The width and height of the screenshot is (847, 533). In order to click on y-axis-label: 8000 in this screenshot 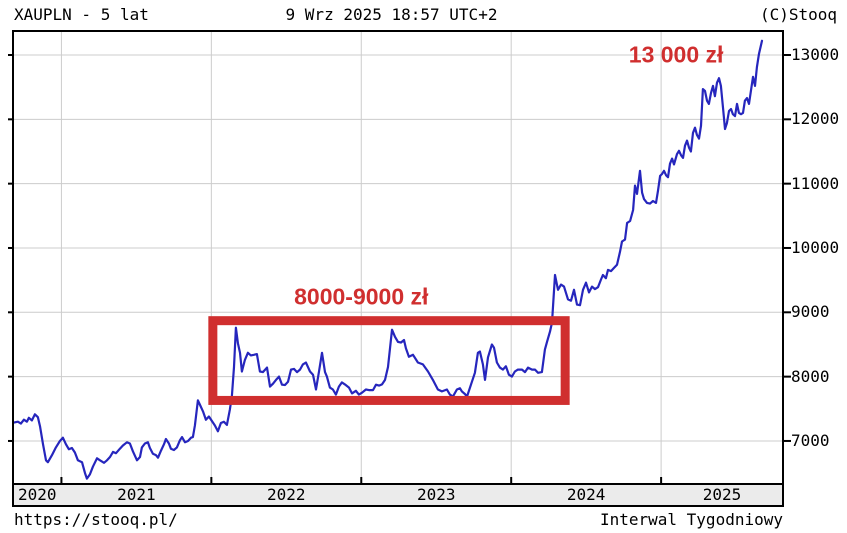, I will do `click(810, 376)`.